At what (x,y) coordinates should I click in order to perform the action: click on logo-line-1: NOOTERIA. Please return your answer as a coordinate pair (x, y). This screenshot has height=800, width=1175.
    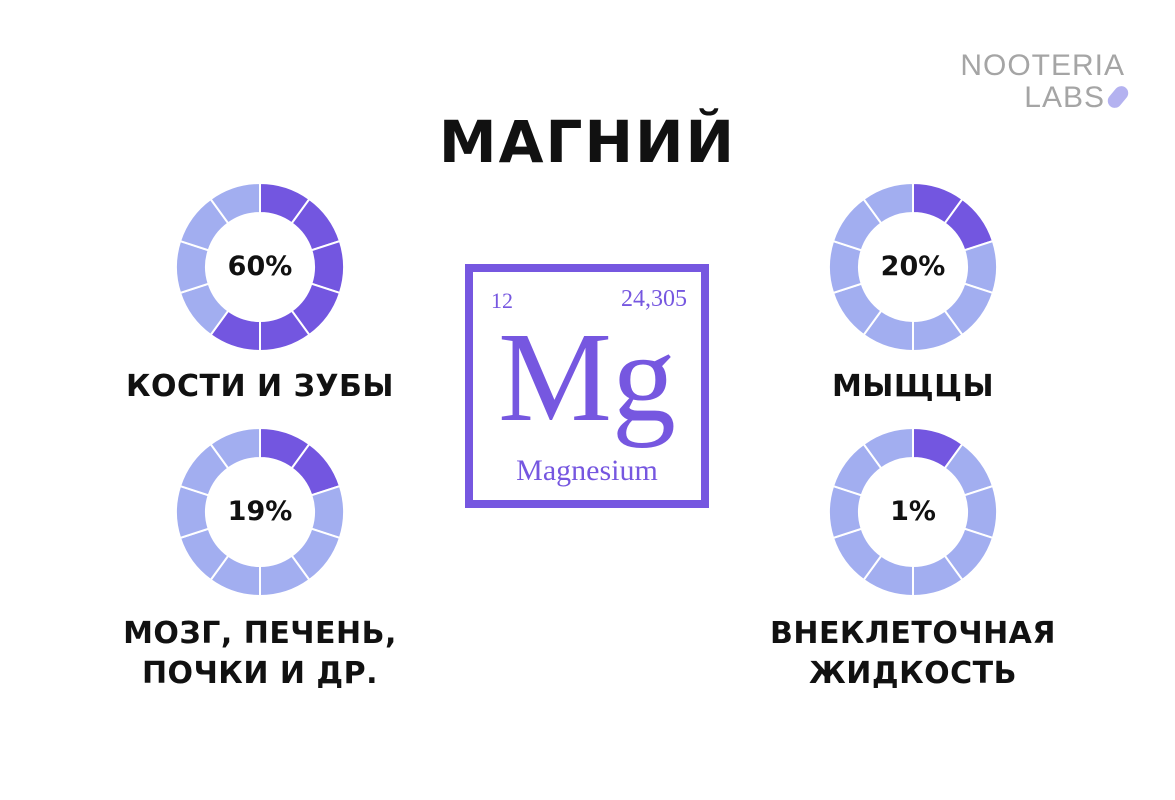
    Looking at the image, I should click on (1042, 65).